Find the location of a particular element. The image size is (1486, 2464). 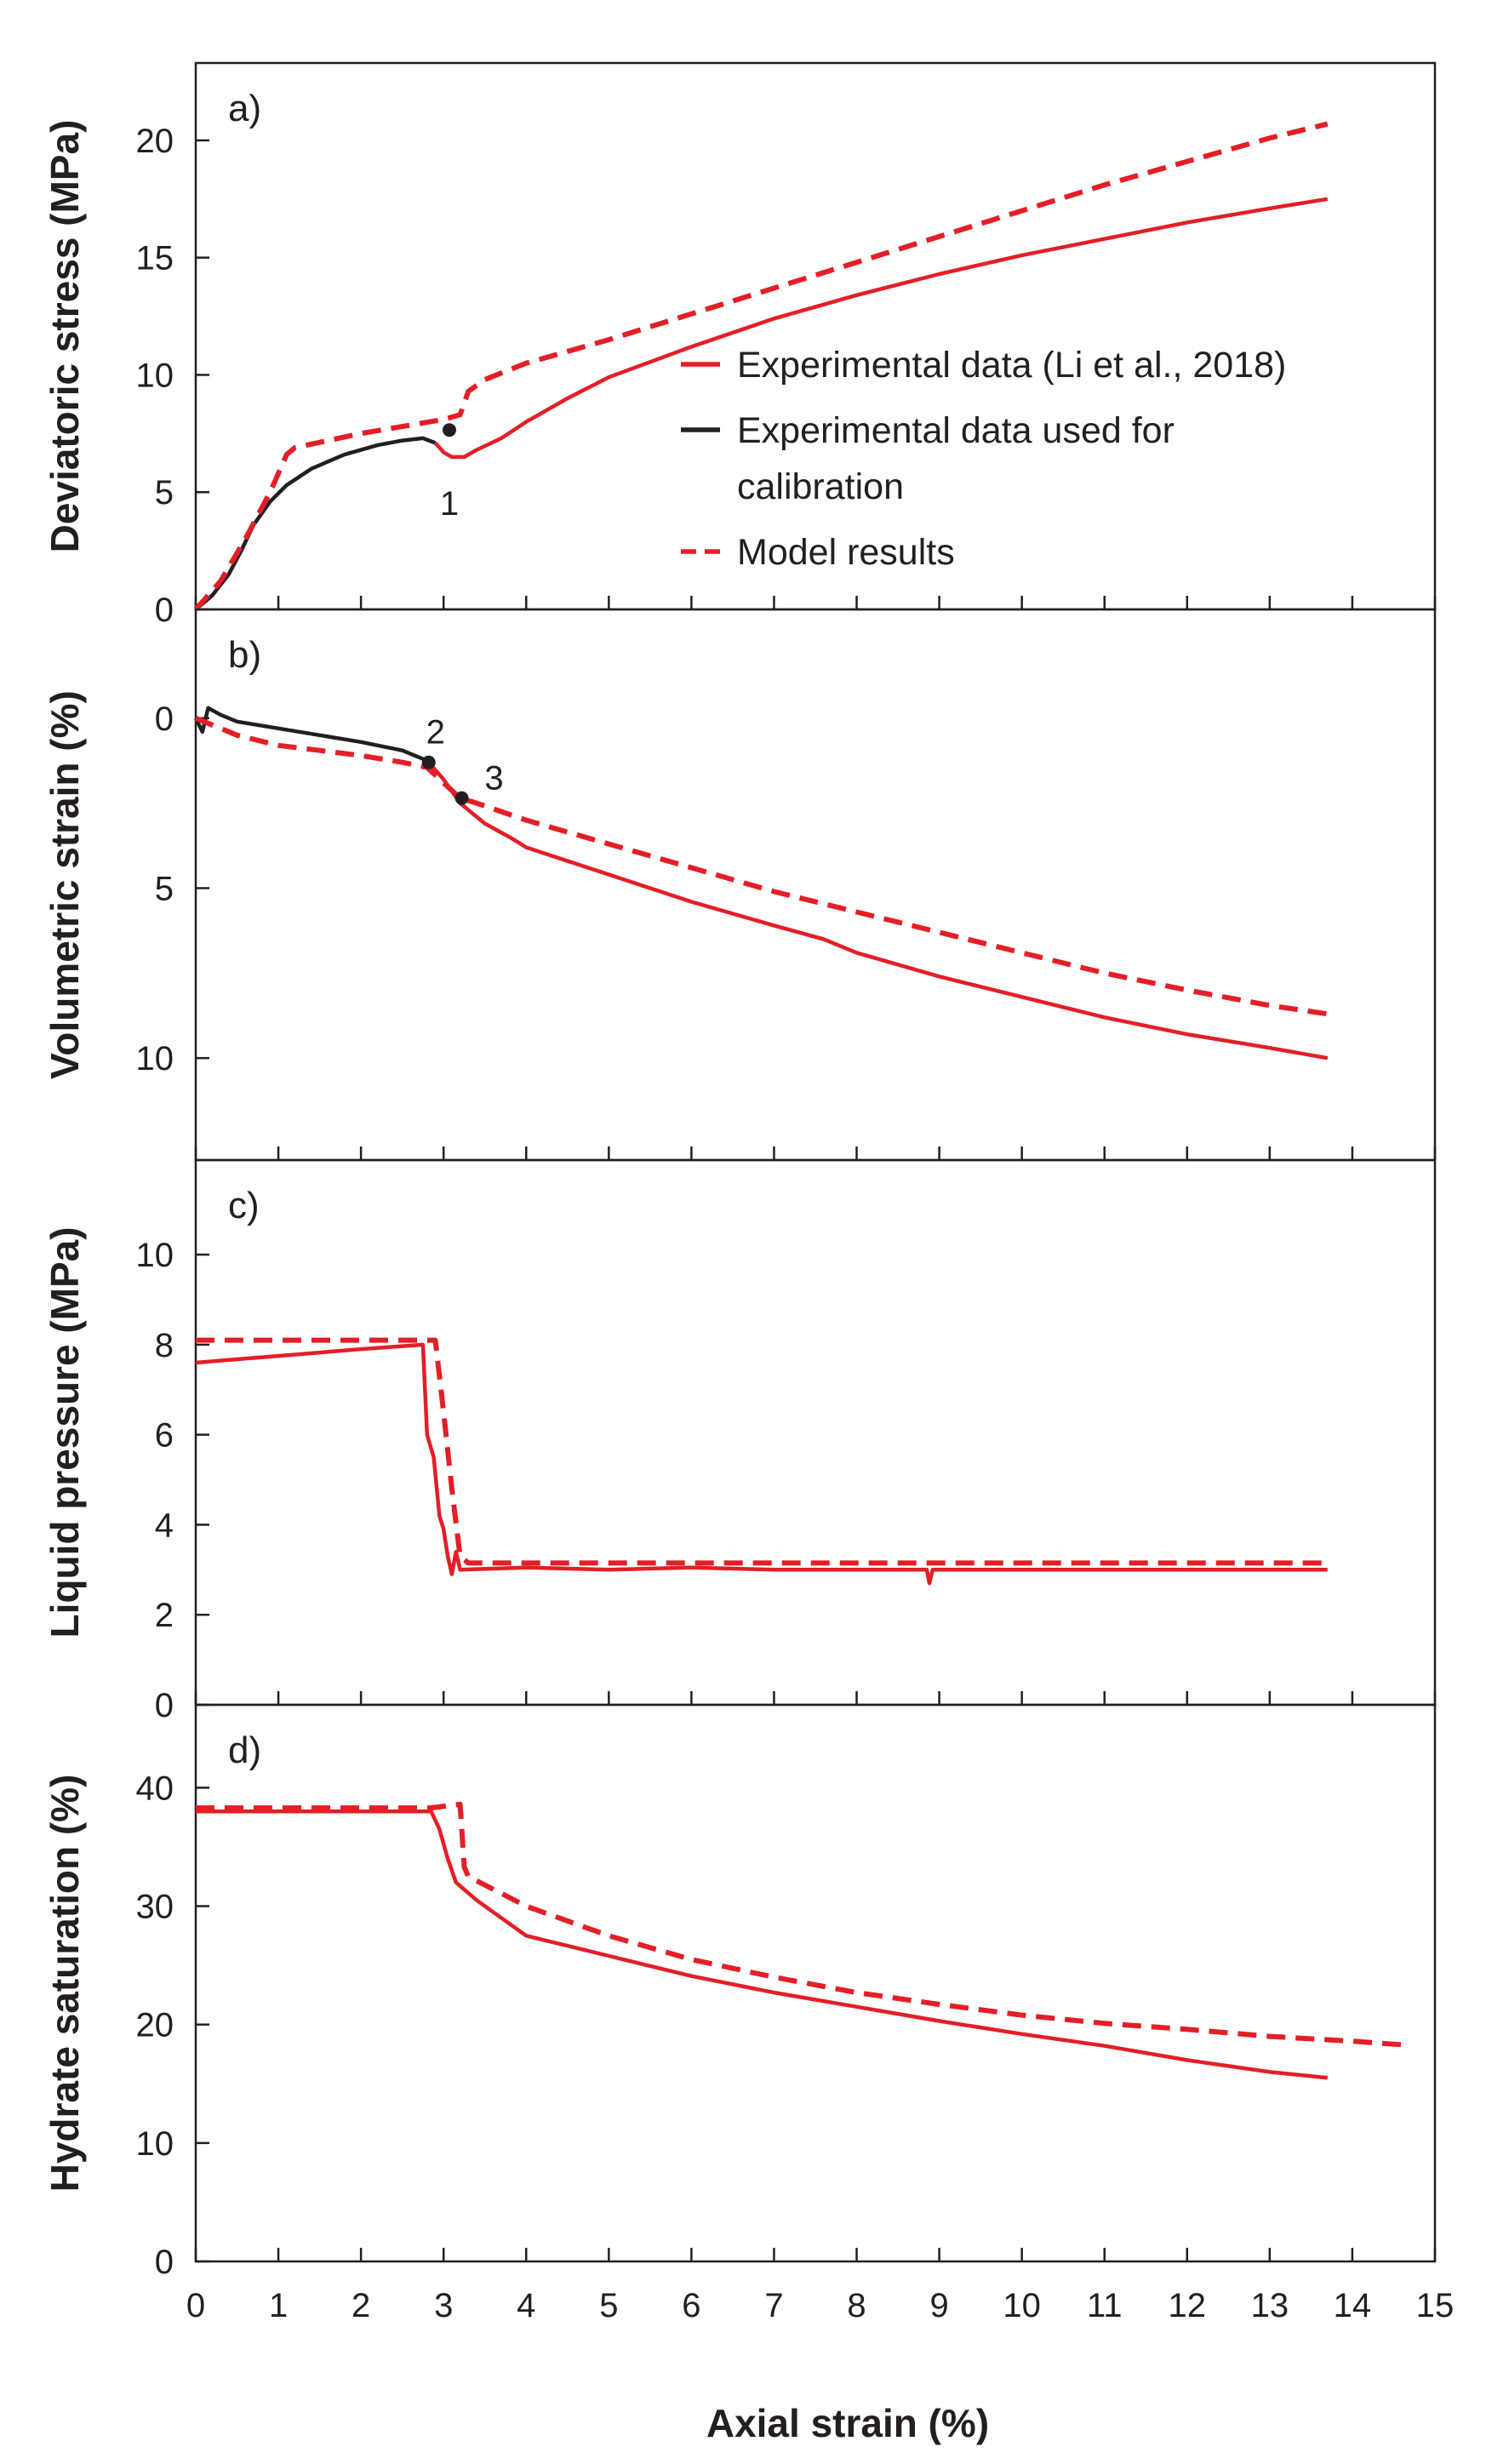

y-tick-label: 8 is located at coordinates (164, 1345).